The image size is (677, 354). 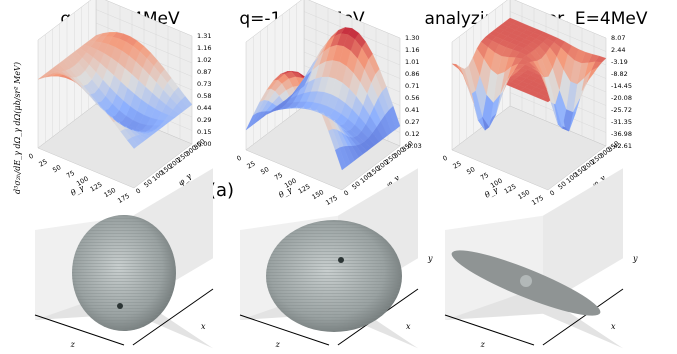 What do you see at coordinates (621, 86) in the screenshot?
I see `z-tick-label: -14.45` at bounding box center [621, 86].